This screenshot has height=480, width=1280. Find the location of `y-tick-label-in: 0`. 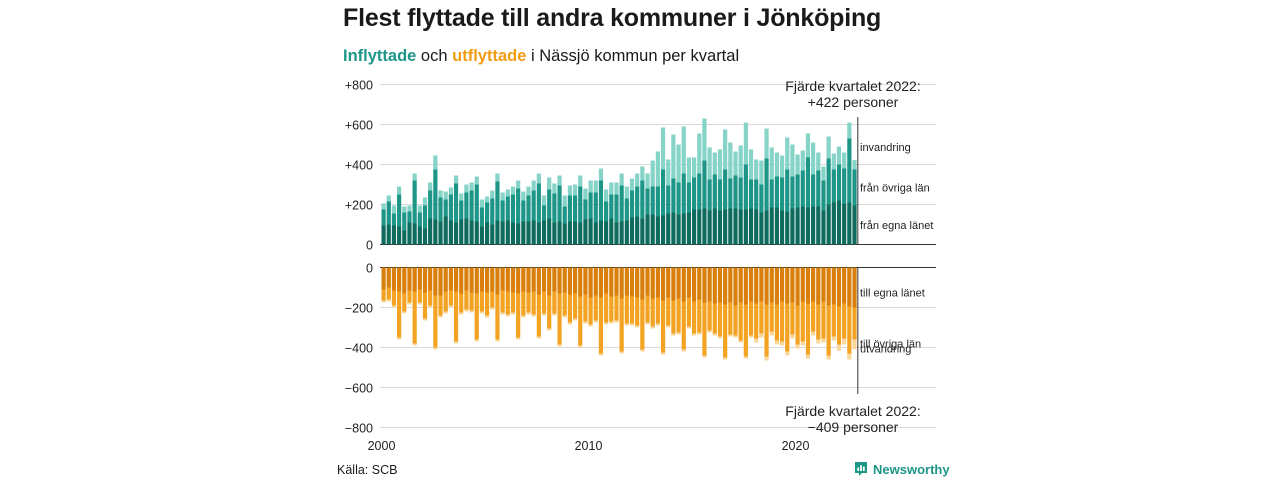

y-tick-label-in: 0 is located at coordinates (369, 246).